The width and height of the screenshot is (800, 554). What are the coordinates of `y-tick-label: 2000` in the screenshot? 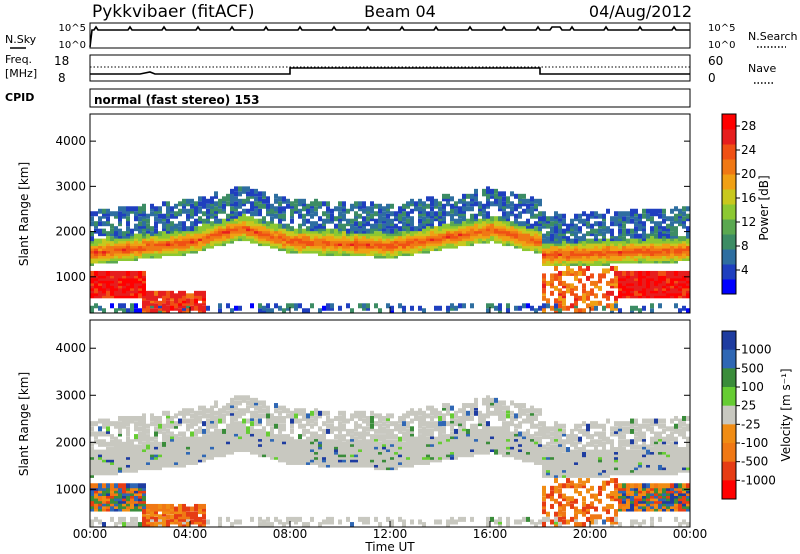 It's located at (70, 232).